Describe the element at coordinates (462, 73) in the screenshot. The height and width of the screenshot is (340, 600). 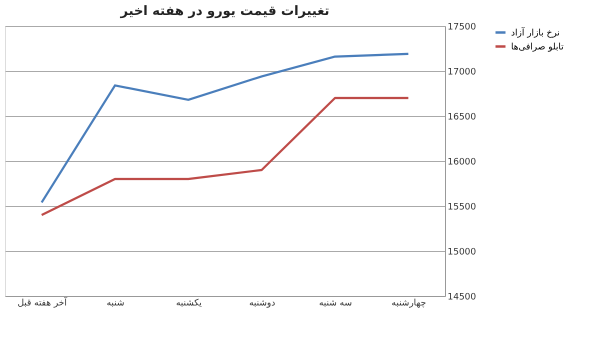
I see `y-tick-label: 17000` at that location.